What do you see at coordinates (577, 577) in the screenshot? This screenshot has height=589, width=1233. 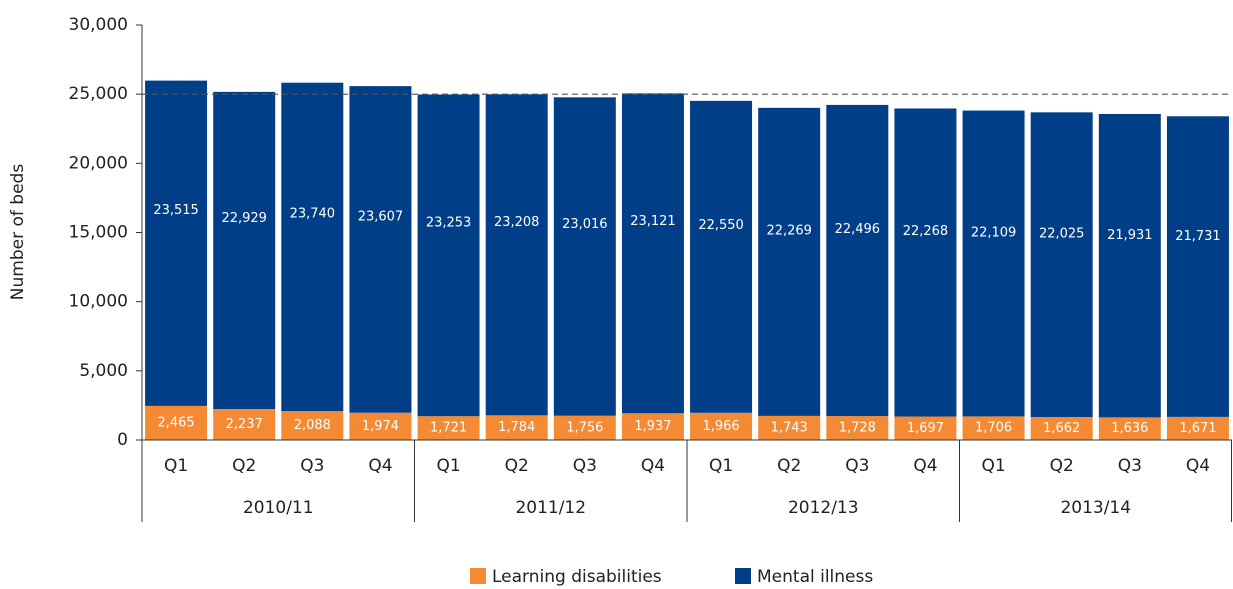 I see `legend-label: Learning disabilities` at bounding box center [577, 577].